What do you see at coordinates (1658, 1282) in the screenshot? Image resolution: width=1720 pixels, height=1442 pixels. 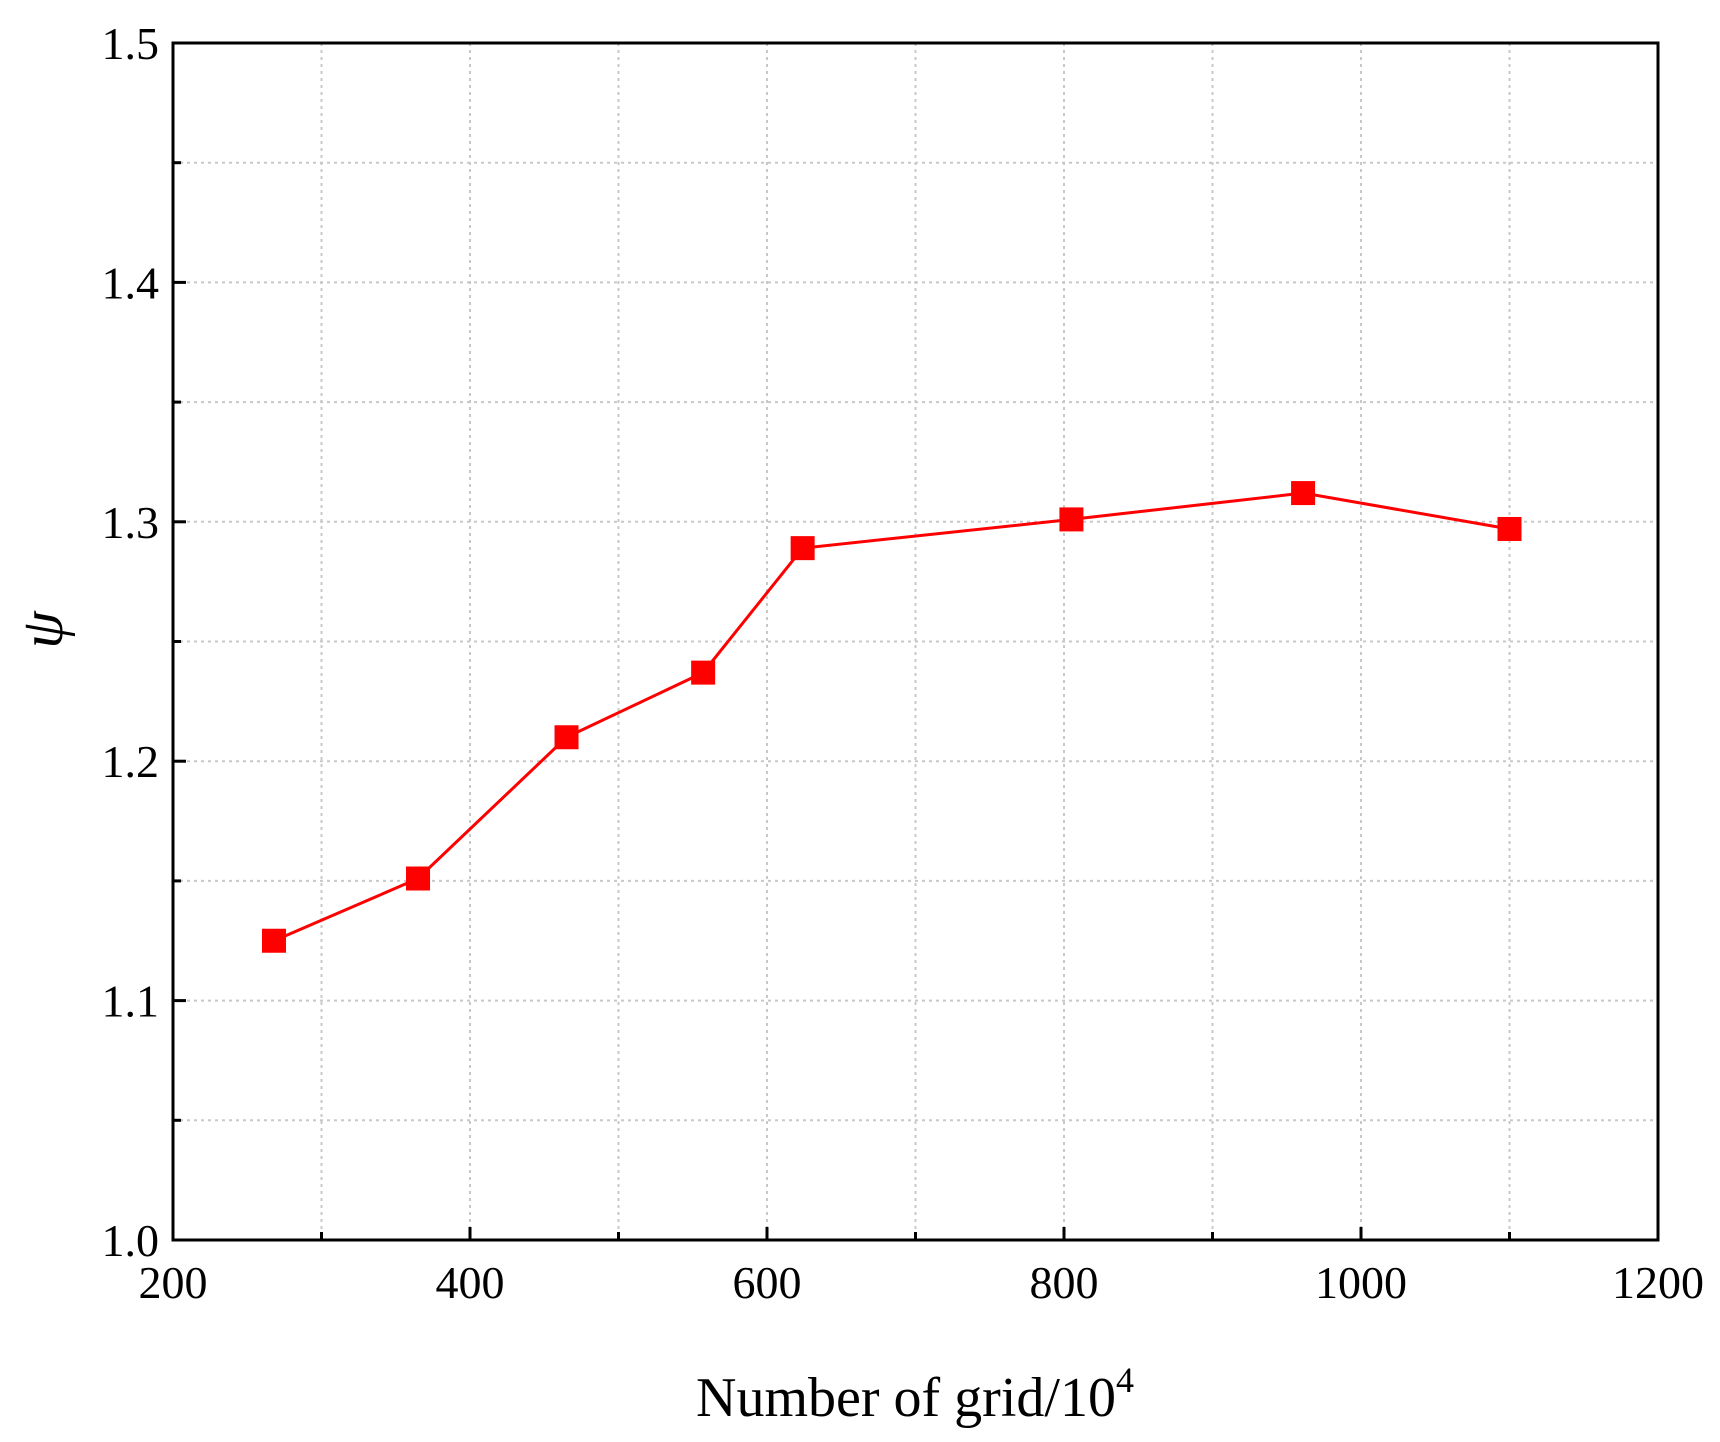 I see `x-tick-label: 1200` at bounding box center [1658, 1282].